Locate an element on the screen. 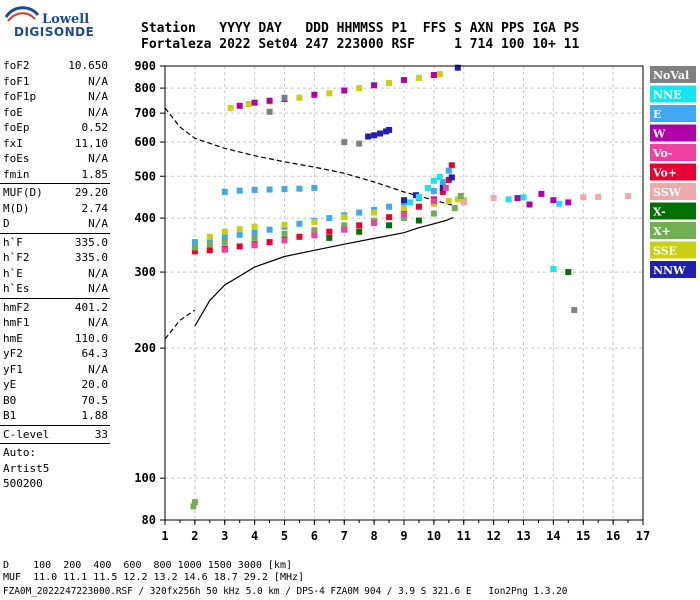 The image size is (700, 600). legend-label: SSE is located at coordinates (665, 251).